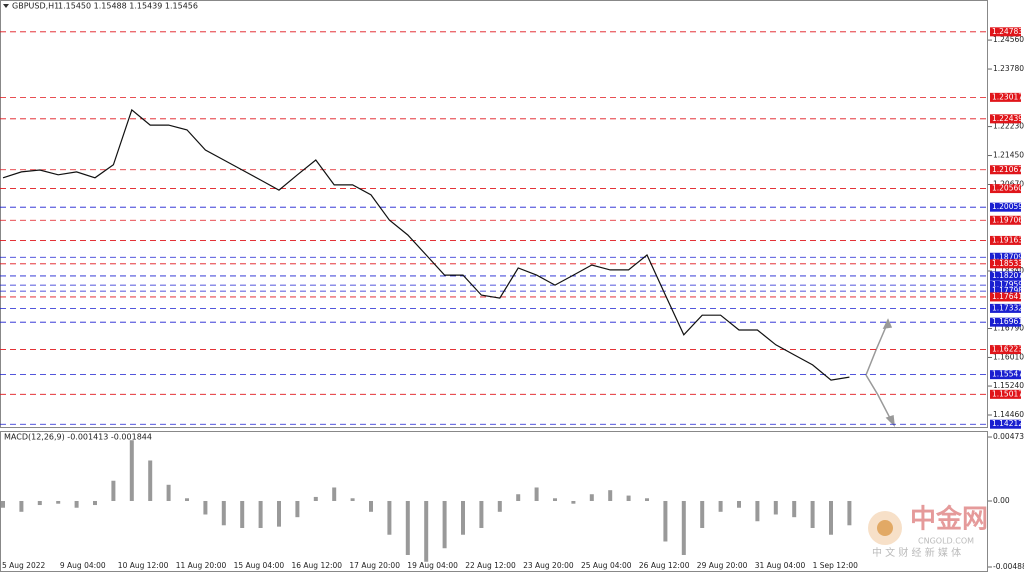 Image resolution: width=1024 pixels, height=573 pixels. Describe the element at coordinates (1007, 219) in the screenshot. I see `level-label: 1.19706` at that location.